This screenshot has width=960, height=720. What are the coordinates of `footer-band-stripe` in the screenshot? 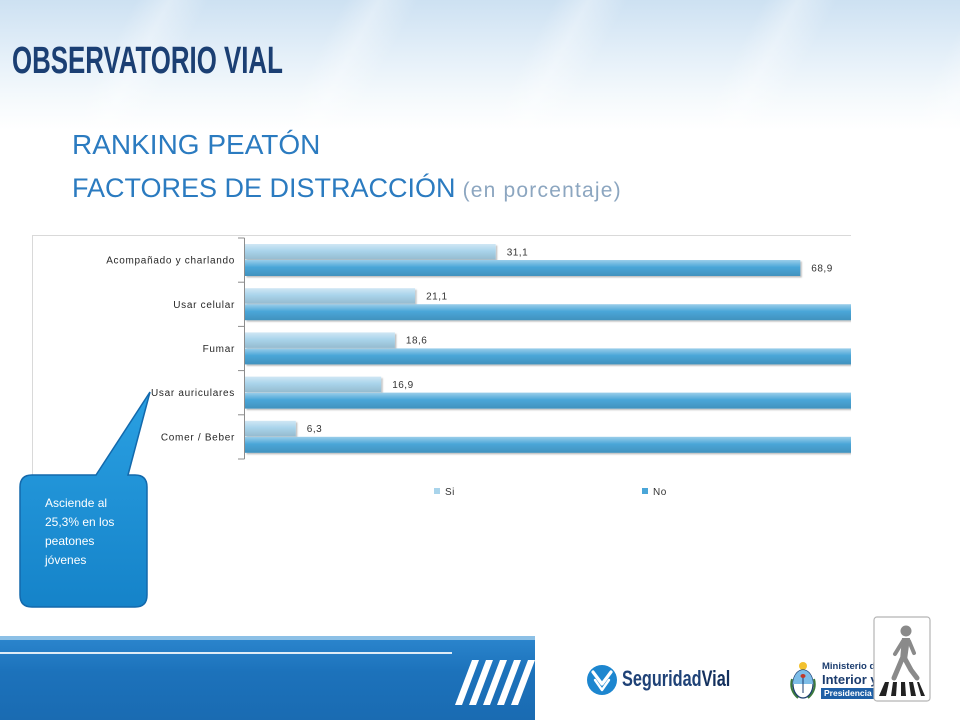 It's located at (226, 653).